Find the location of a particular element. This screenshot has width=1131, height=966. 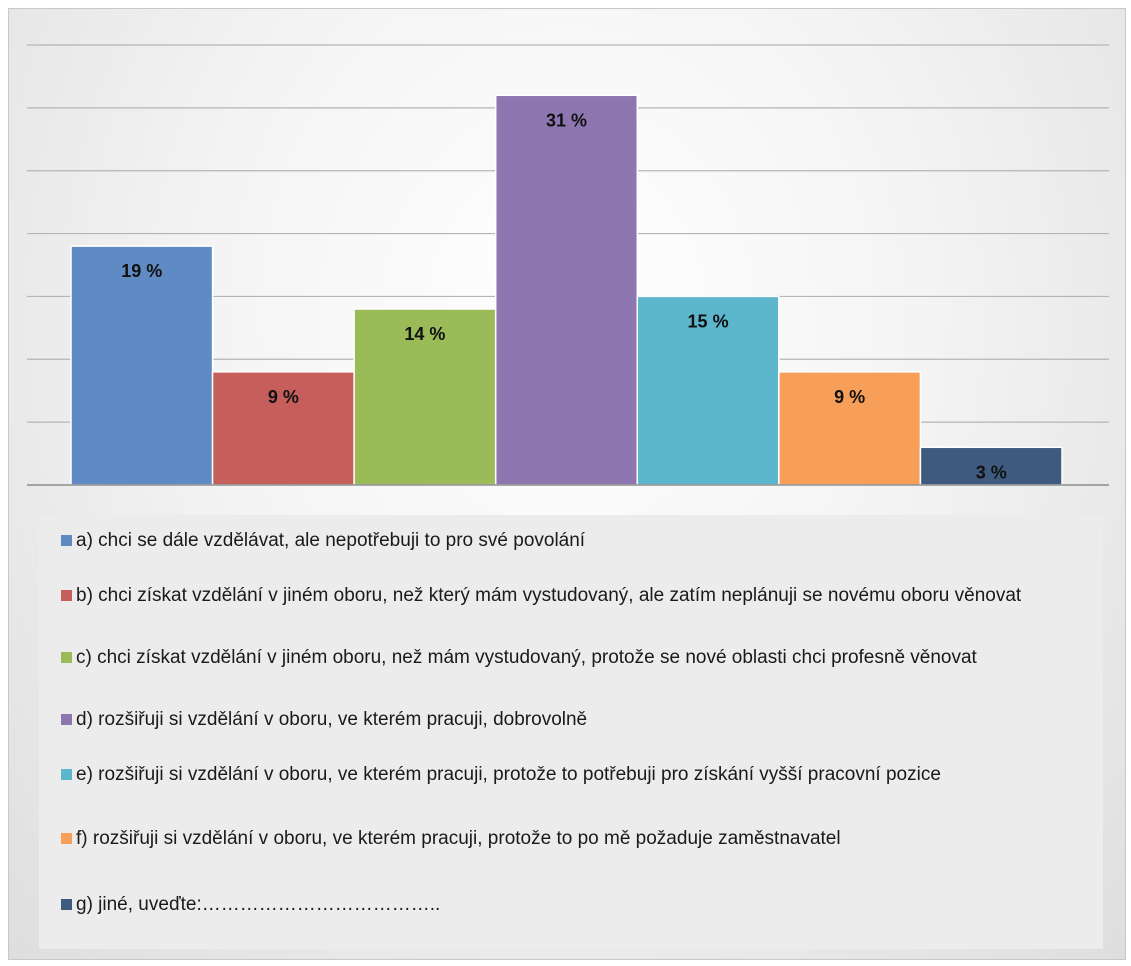

legend-swatch-c is located at coordinates (66, 657).